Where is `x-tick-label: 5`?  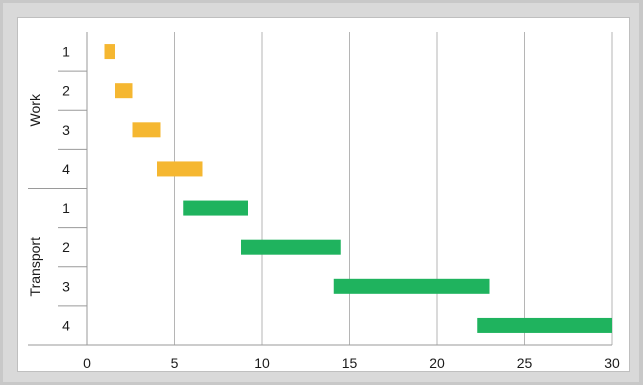
x-tick-label: 5 is located at coordinates (175, 363).